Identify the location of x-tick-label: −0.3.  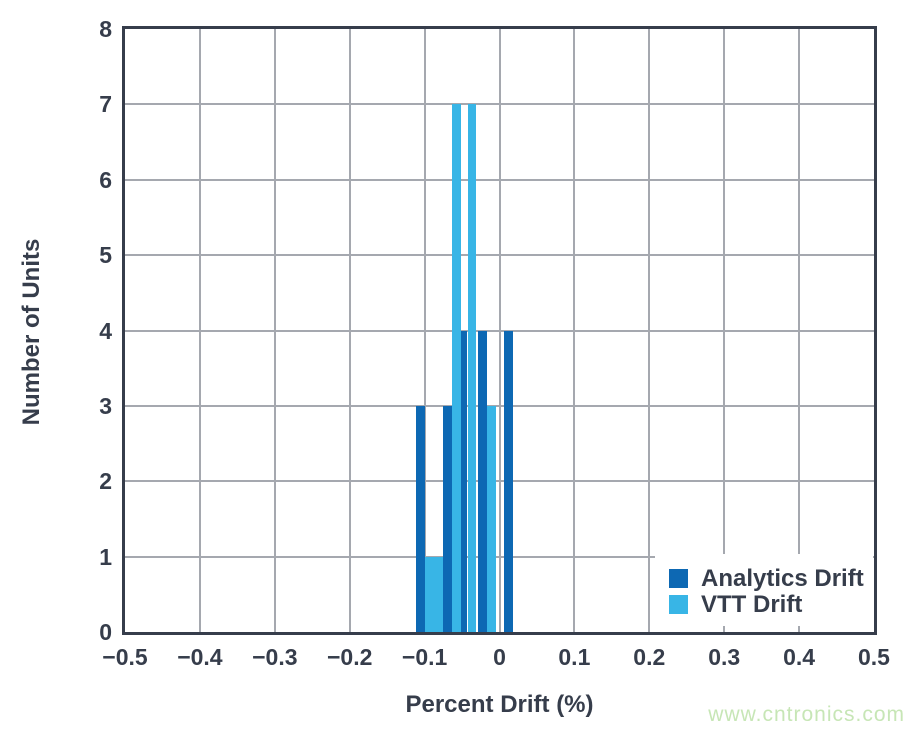
(275, 657).